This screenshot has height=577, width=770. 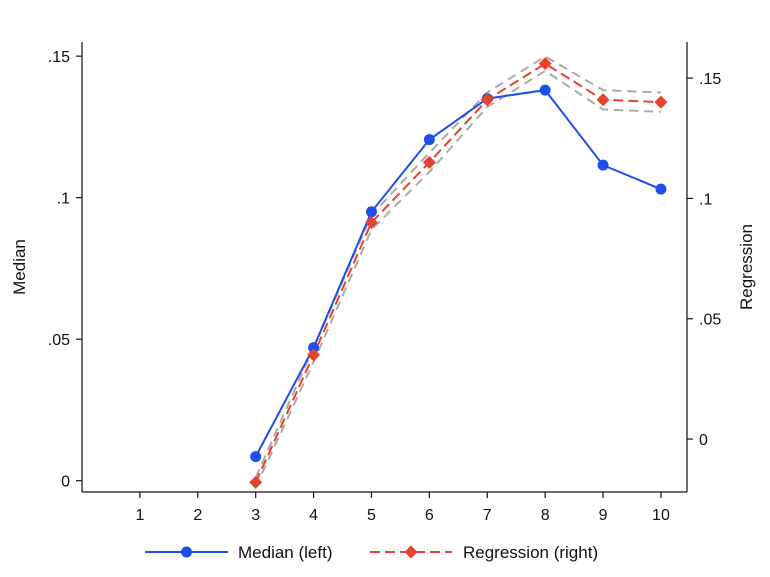 What do you see at coordinates (705, 199) in the screenshot?
I see `right-axis-tick-label: .1` at bounding box center [705, 199].